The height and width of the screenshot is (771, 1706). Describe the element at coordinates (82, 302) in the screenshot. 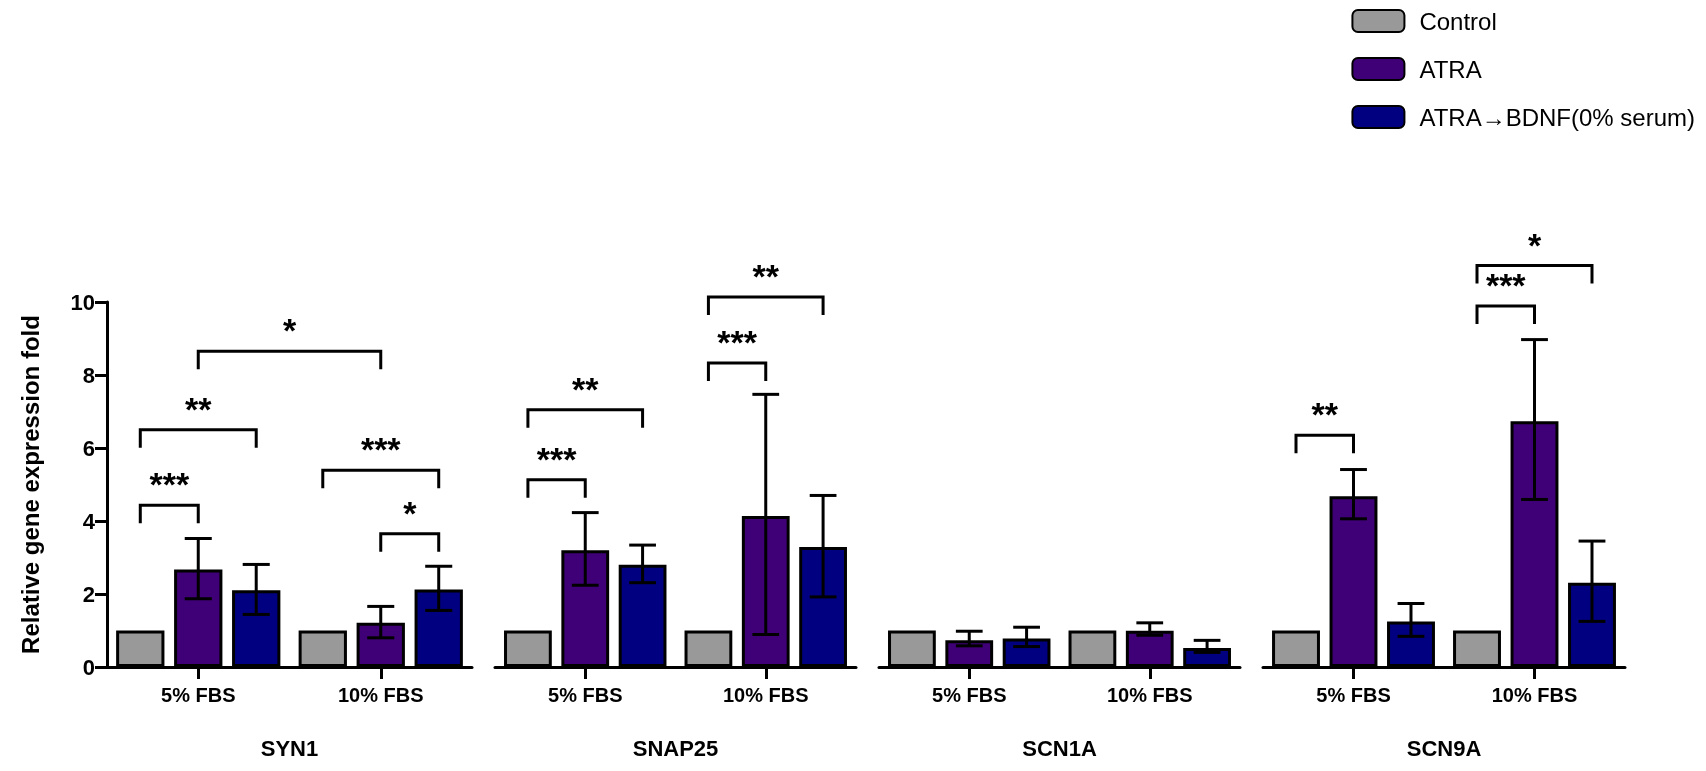

I see `y-tick-label: 10` at that location.